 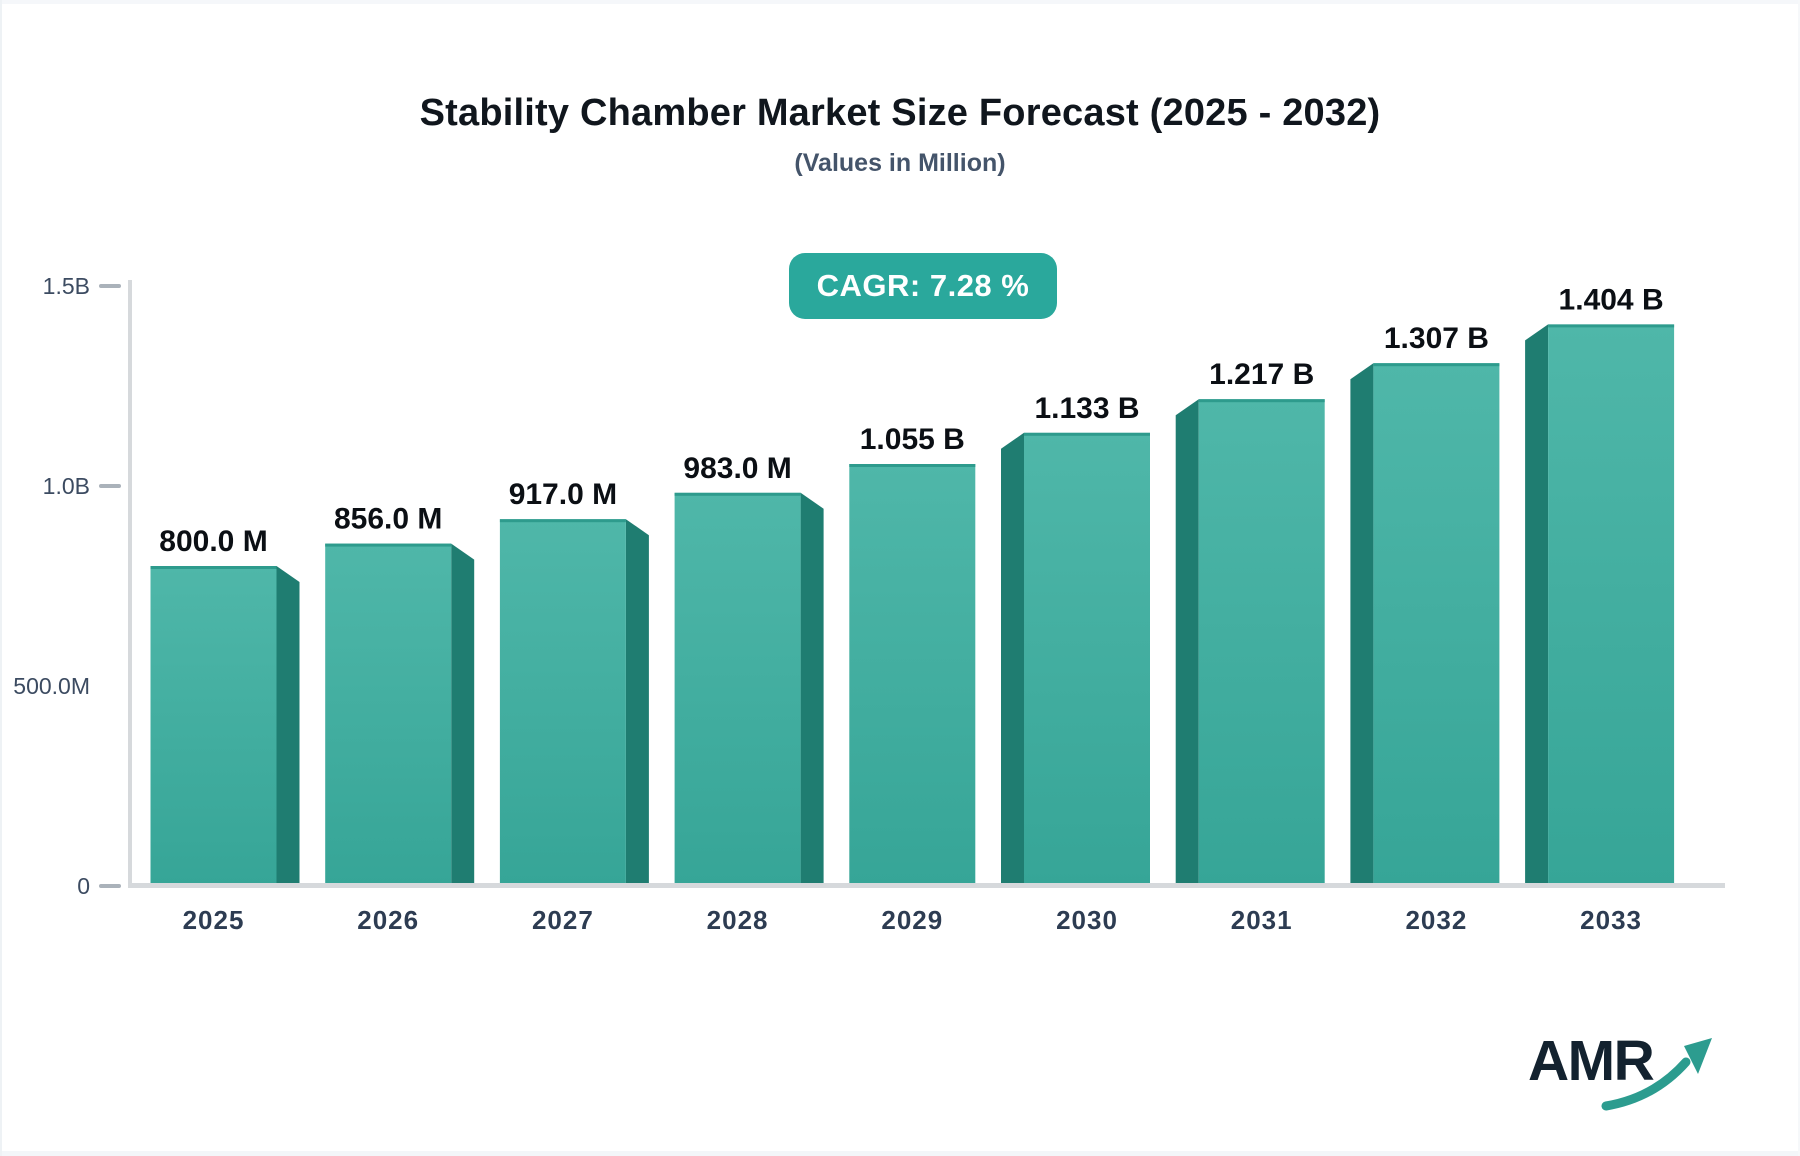 What do you see at coordinates (1262, 920) in the screenshot?
I see `x-axis-label: 2031` at bounding box center [1262, 920].